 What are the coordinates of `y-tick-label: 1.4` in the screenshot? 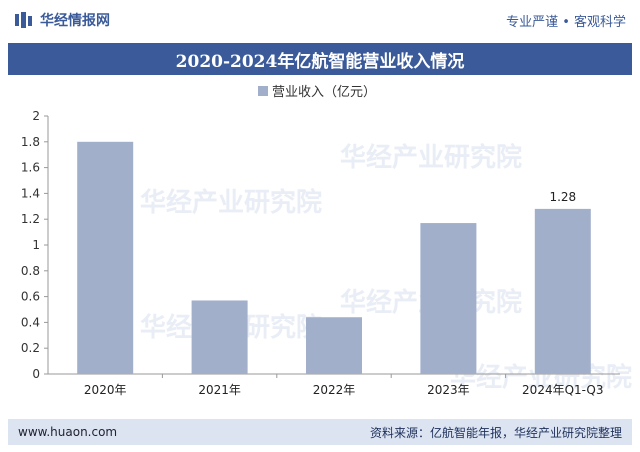 It's located at (30, 193).